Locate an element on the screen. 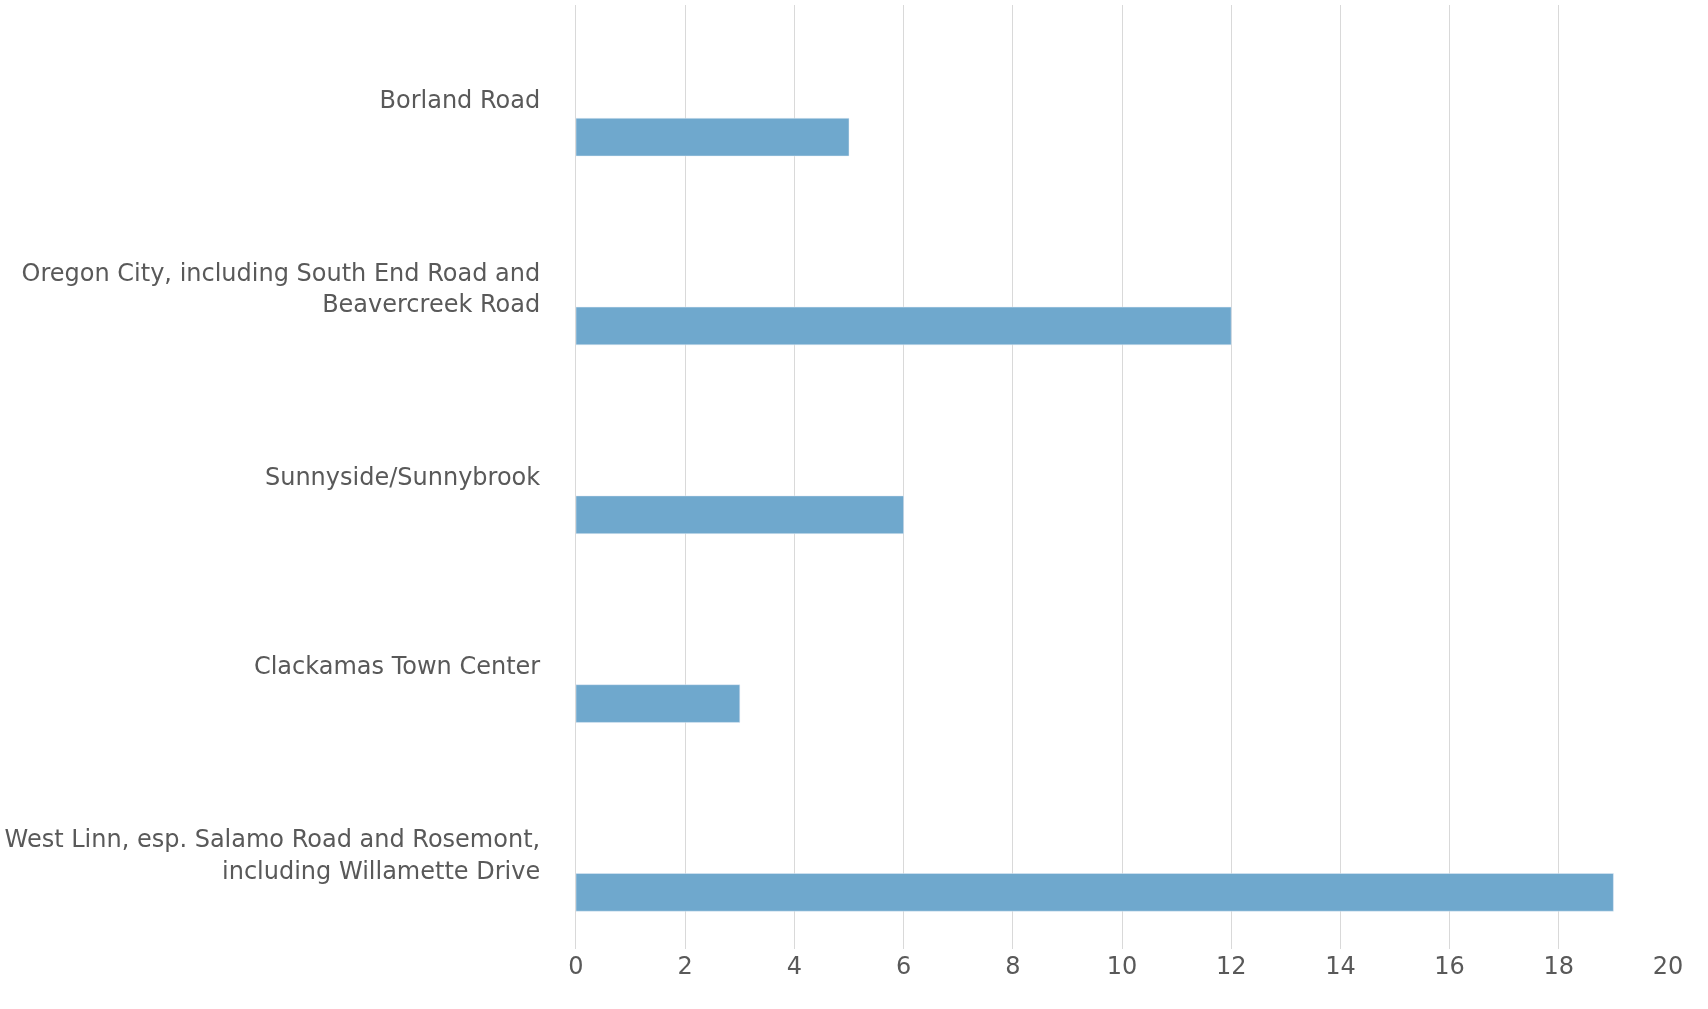 The image size is (1708, 1009). y-tick-label: Sunnyside/Sunnybrook is located at coordinates (402, 477).